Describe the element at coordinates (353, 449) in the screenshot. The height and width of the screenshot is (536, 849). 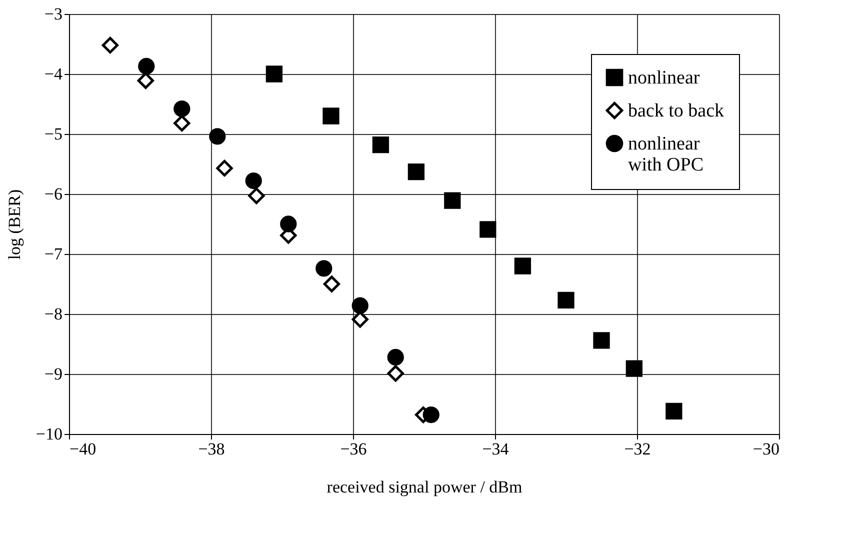
I see `x-tick-label: −36` at that location.